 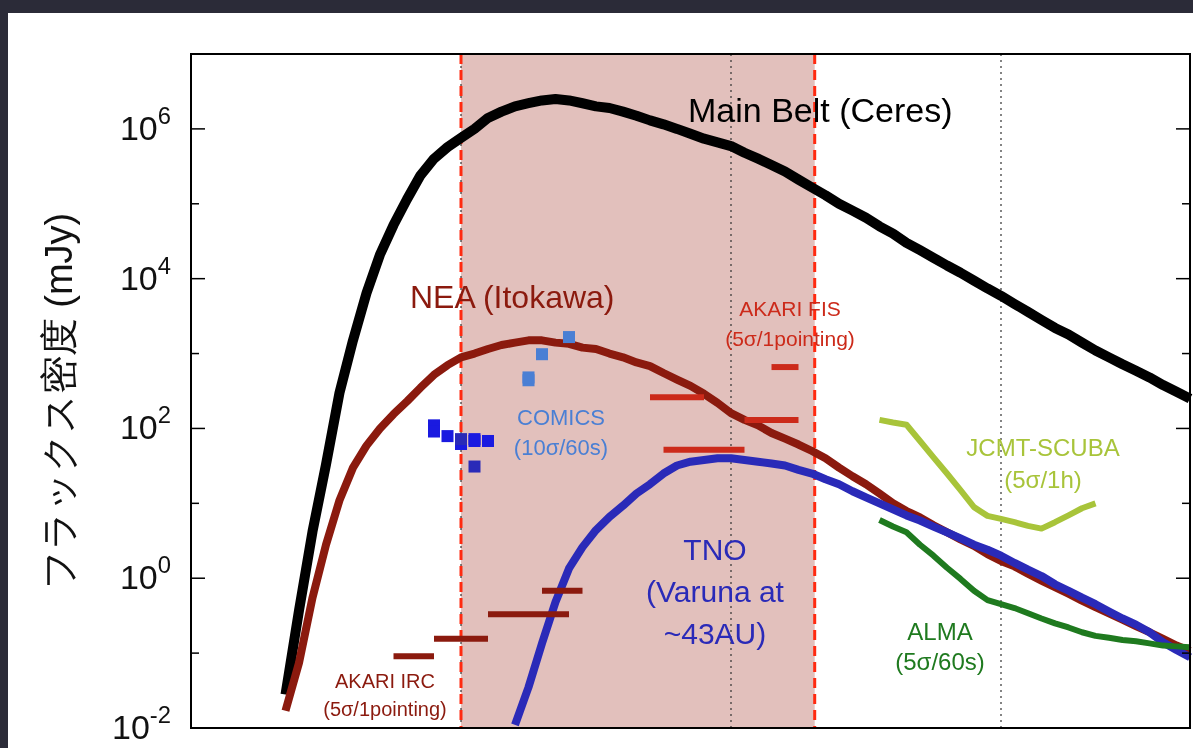 I want to click on series-label: COMICS (10σ/60s), so click(x=561, y=432).